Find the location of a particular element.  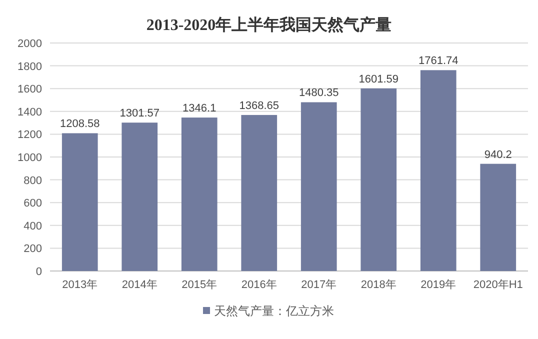

x-tick-label: 2017年 is located at coordinates (319, 285).